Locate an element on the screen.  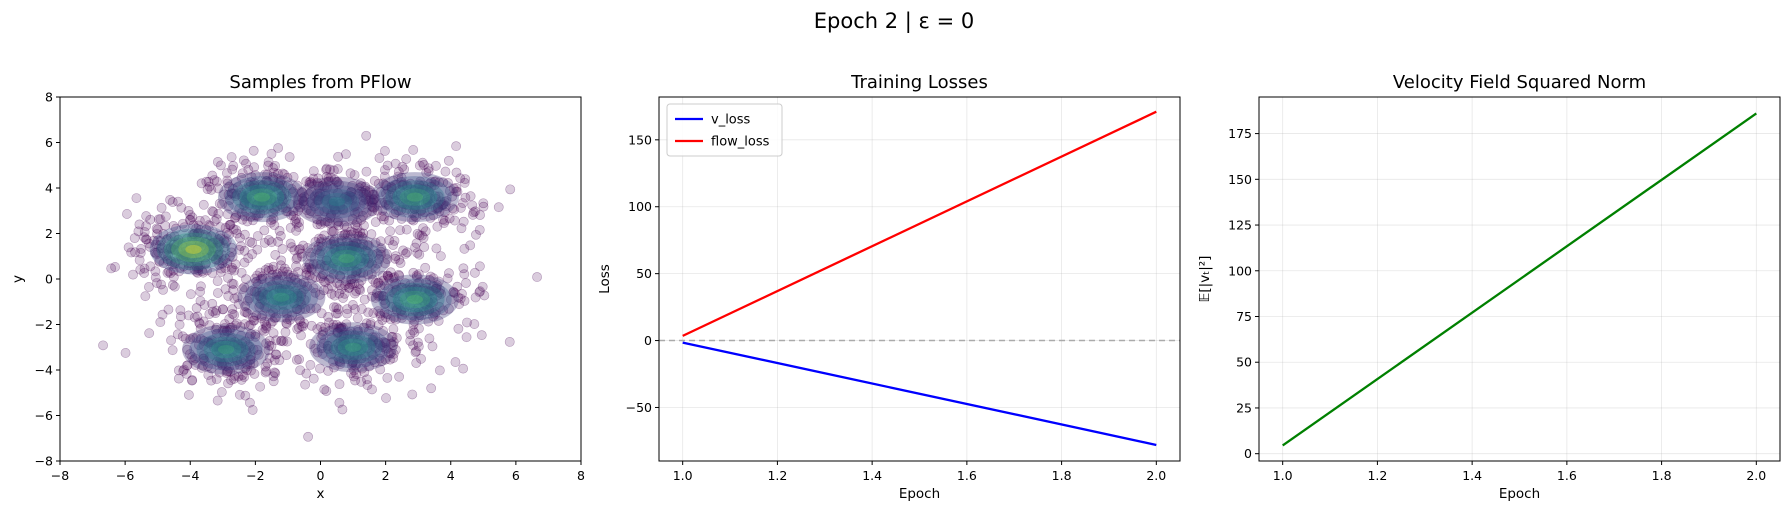
x-tick-label: 2 is located at coordinates (386, 475).